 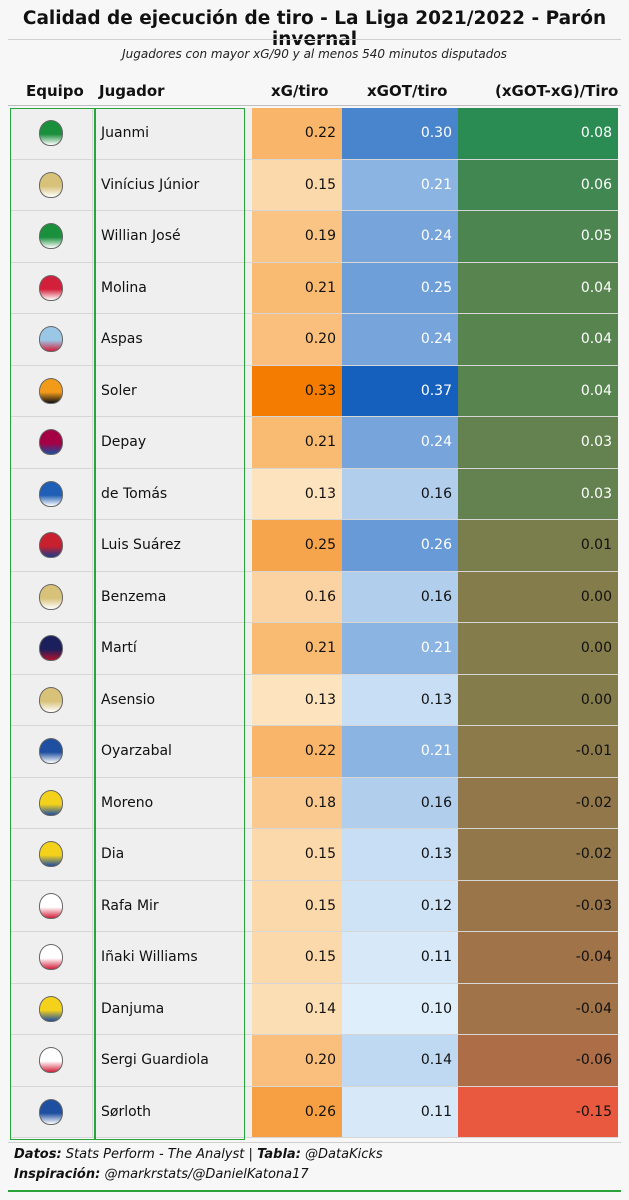 What do you see at coordinates (51, 957) in the screenshot?
I see `athletic-logo-icon` at bounding box center [51, 957].